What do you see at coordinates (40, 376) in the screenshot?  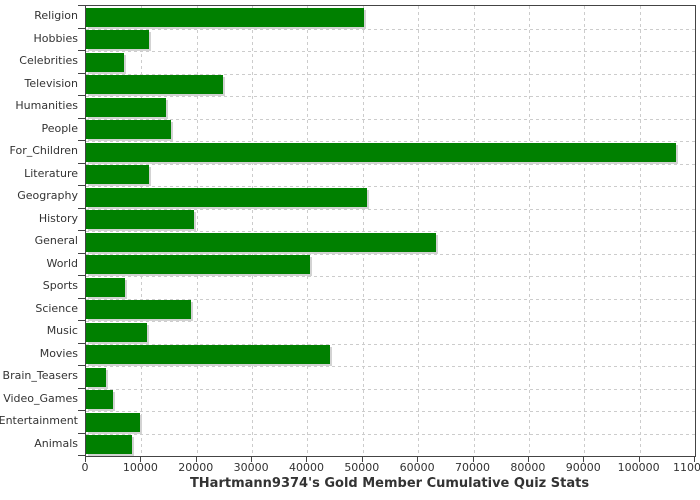 I see `y-tick-label: Brain_Teasers` at bounding box center [40, 376].